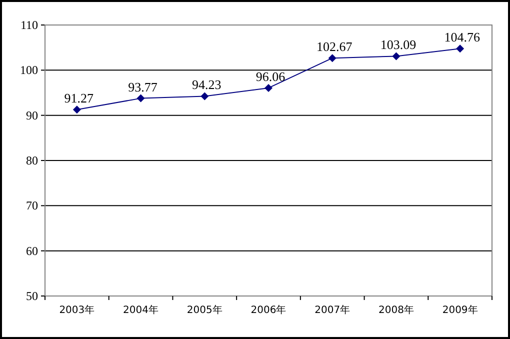 The width and height of the screenshot is (510, 339). I want to click on data-label: 96.06, so click(271, 76).